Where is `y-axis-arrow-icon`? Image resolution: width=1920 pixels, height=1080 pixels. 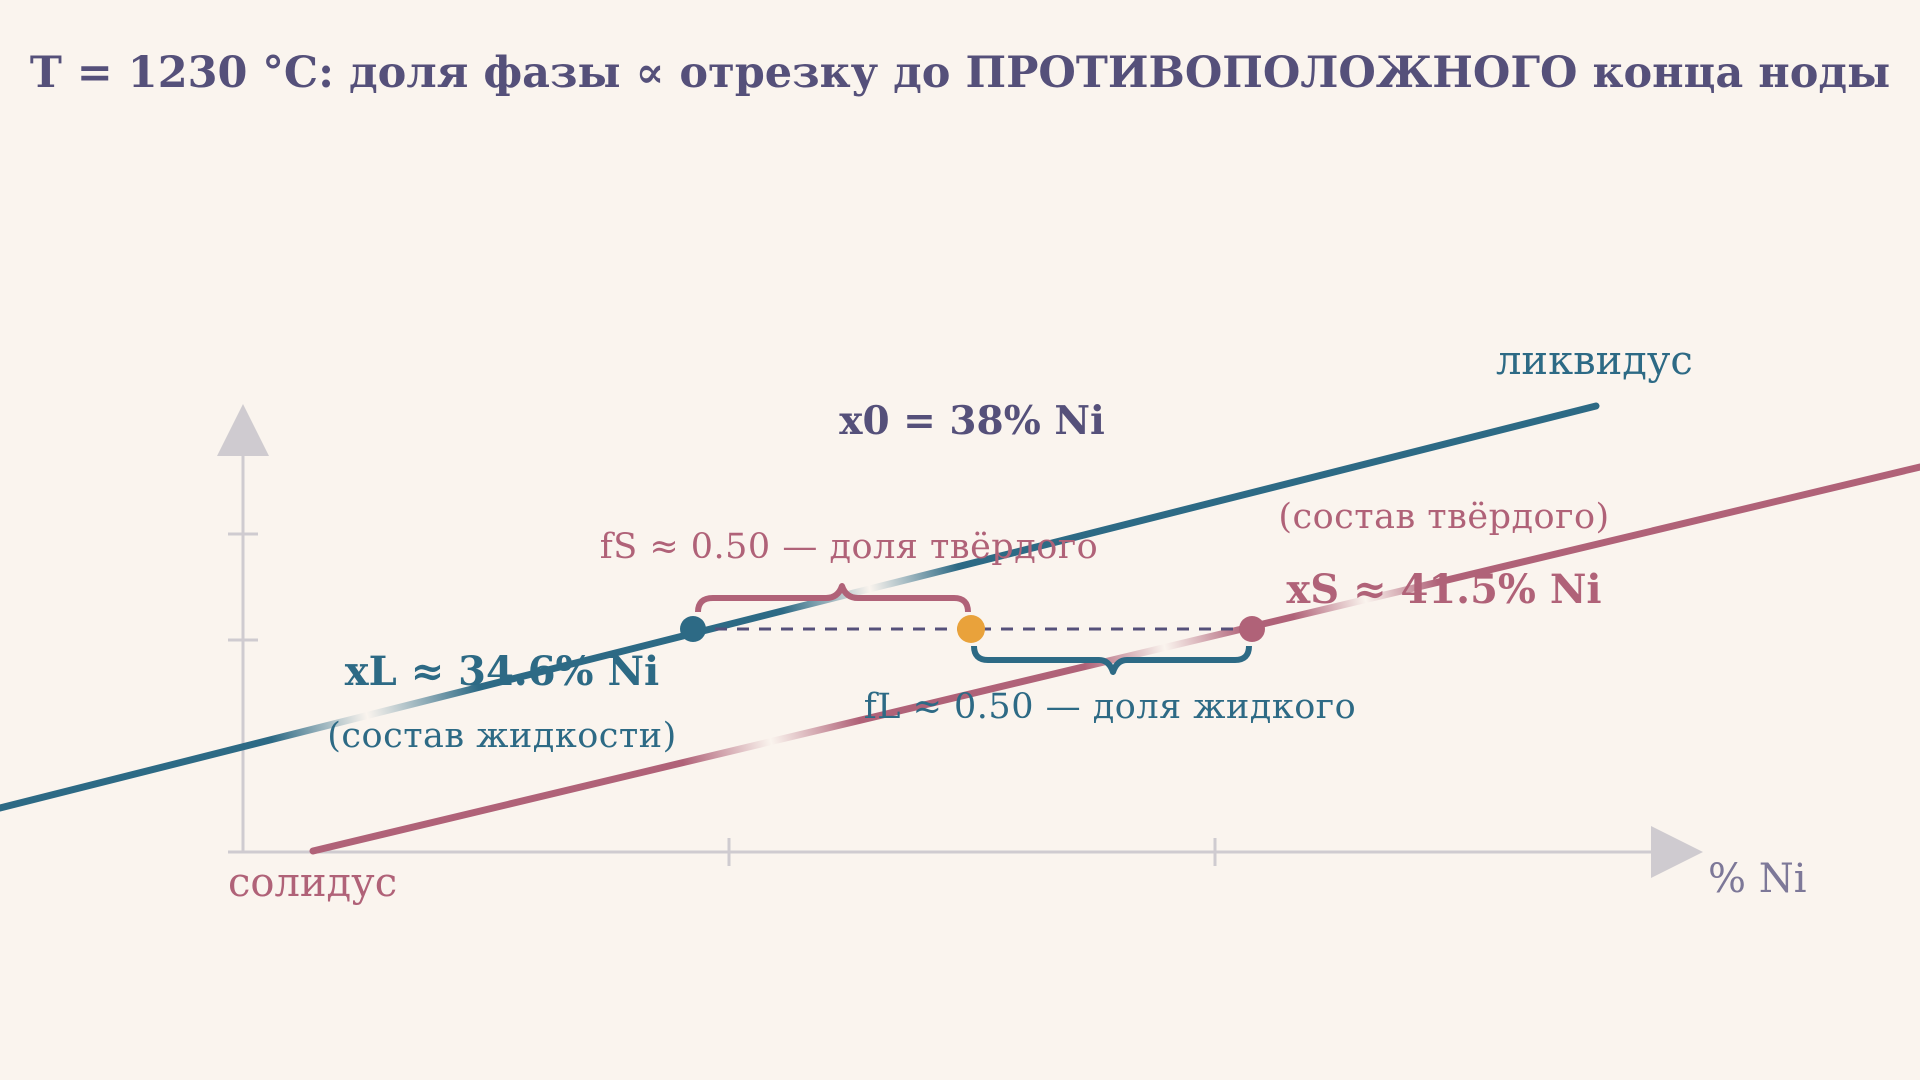 y-axis-arrow-icon is located at coordinates (243, 430).